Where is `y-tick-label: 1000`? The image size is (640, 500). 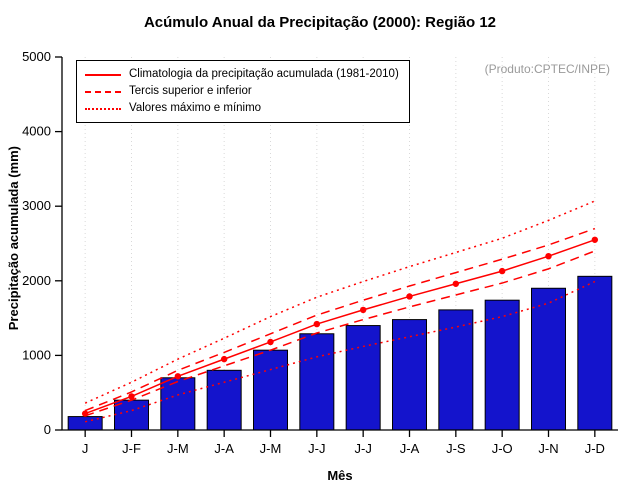 y-tick-label: 1000 is located at coordinates (36, 354).